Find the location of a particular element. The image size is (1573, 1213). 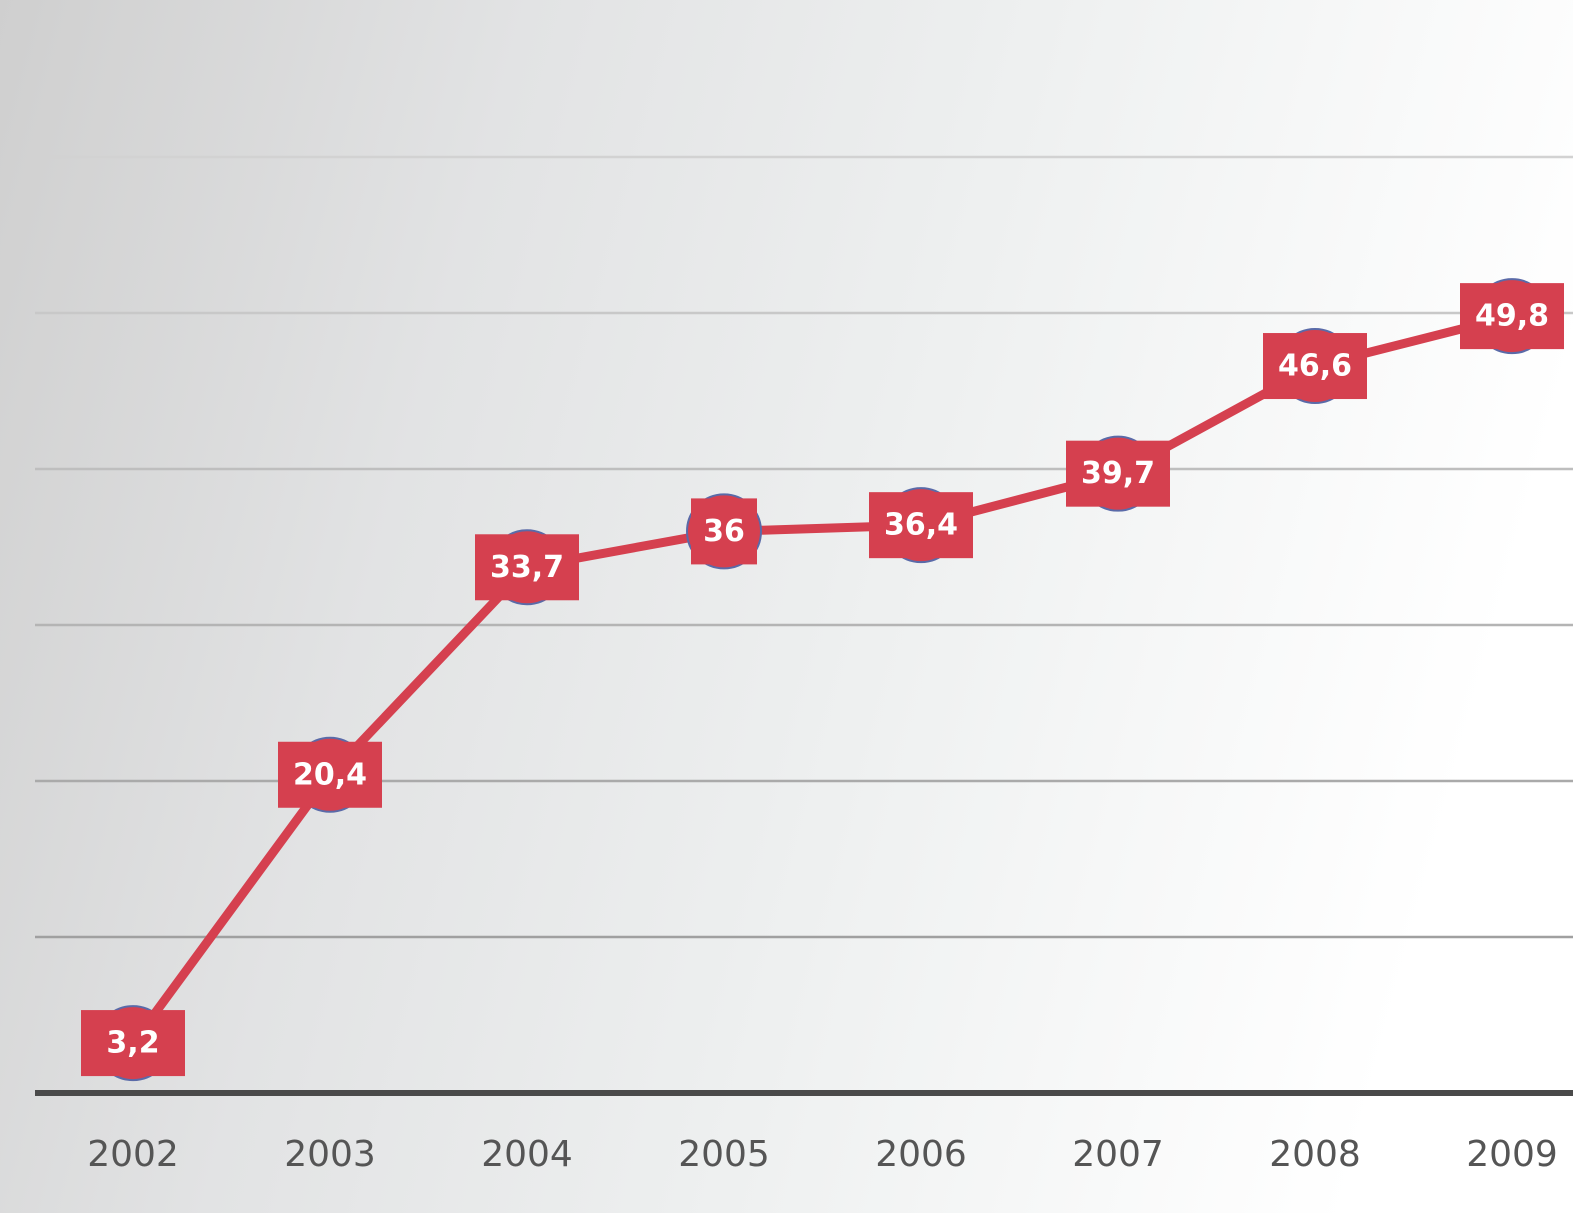

data-label-text: 39,7 is located at coordinates (1118, 473).